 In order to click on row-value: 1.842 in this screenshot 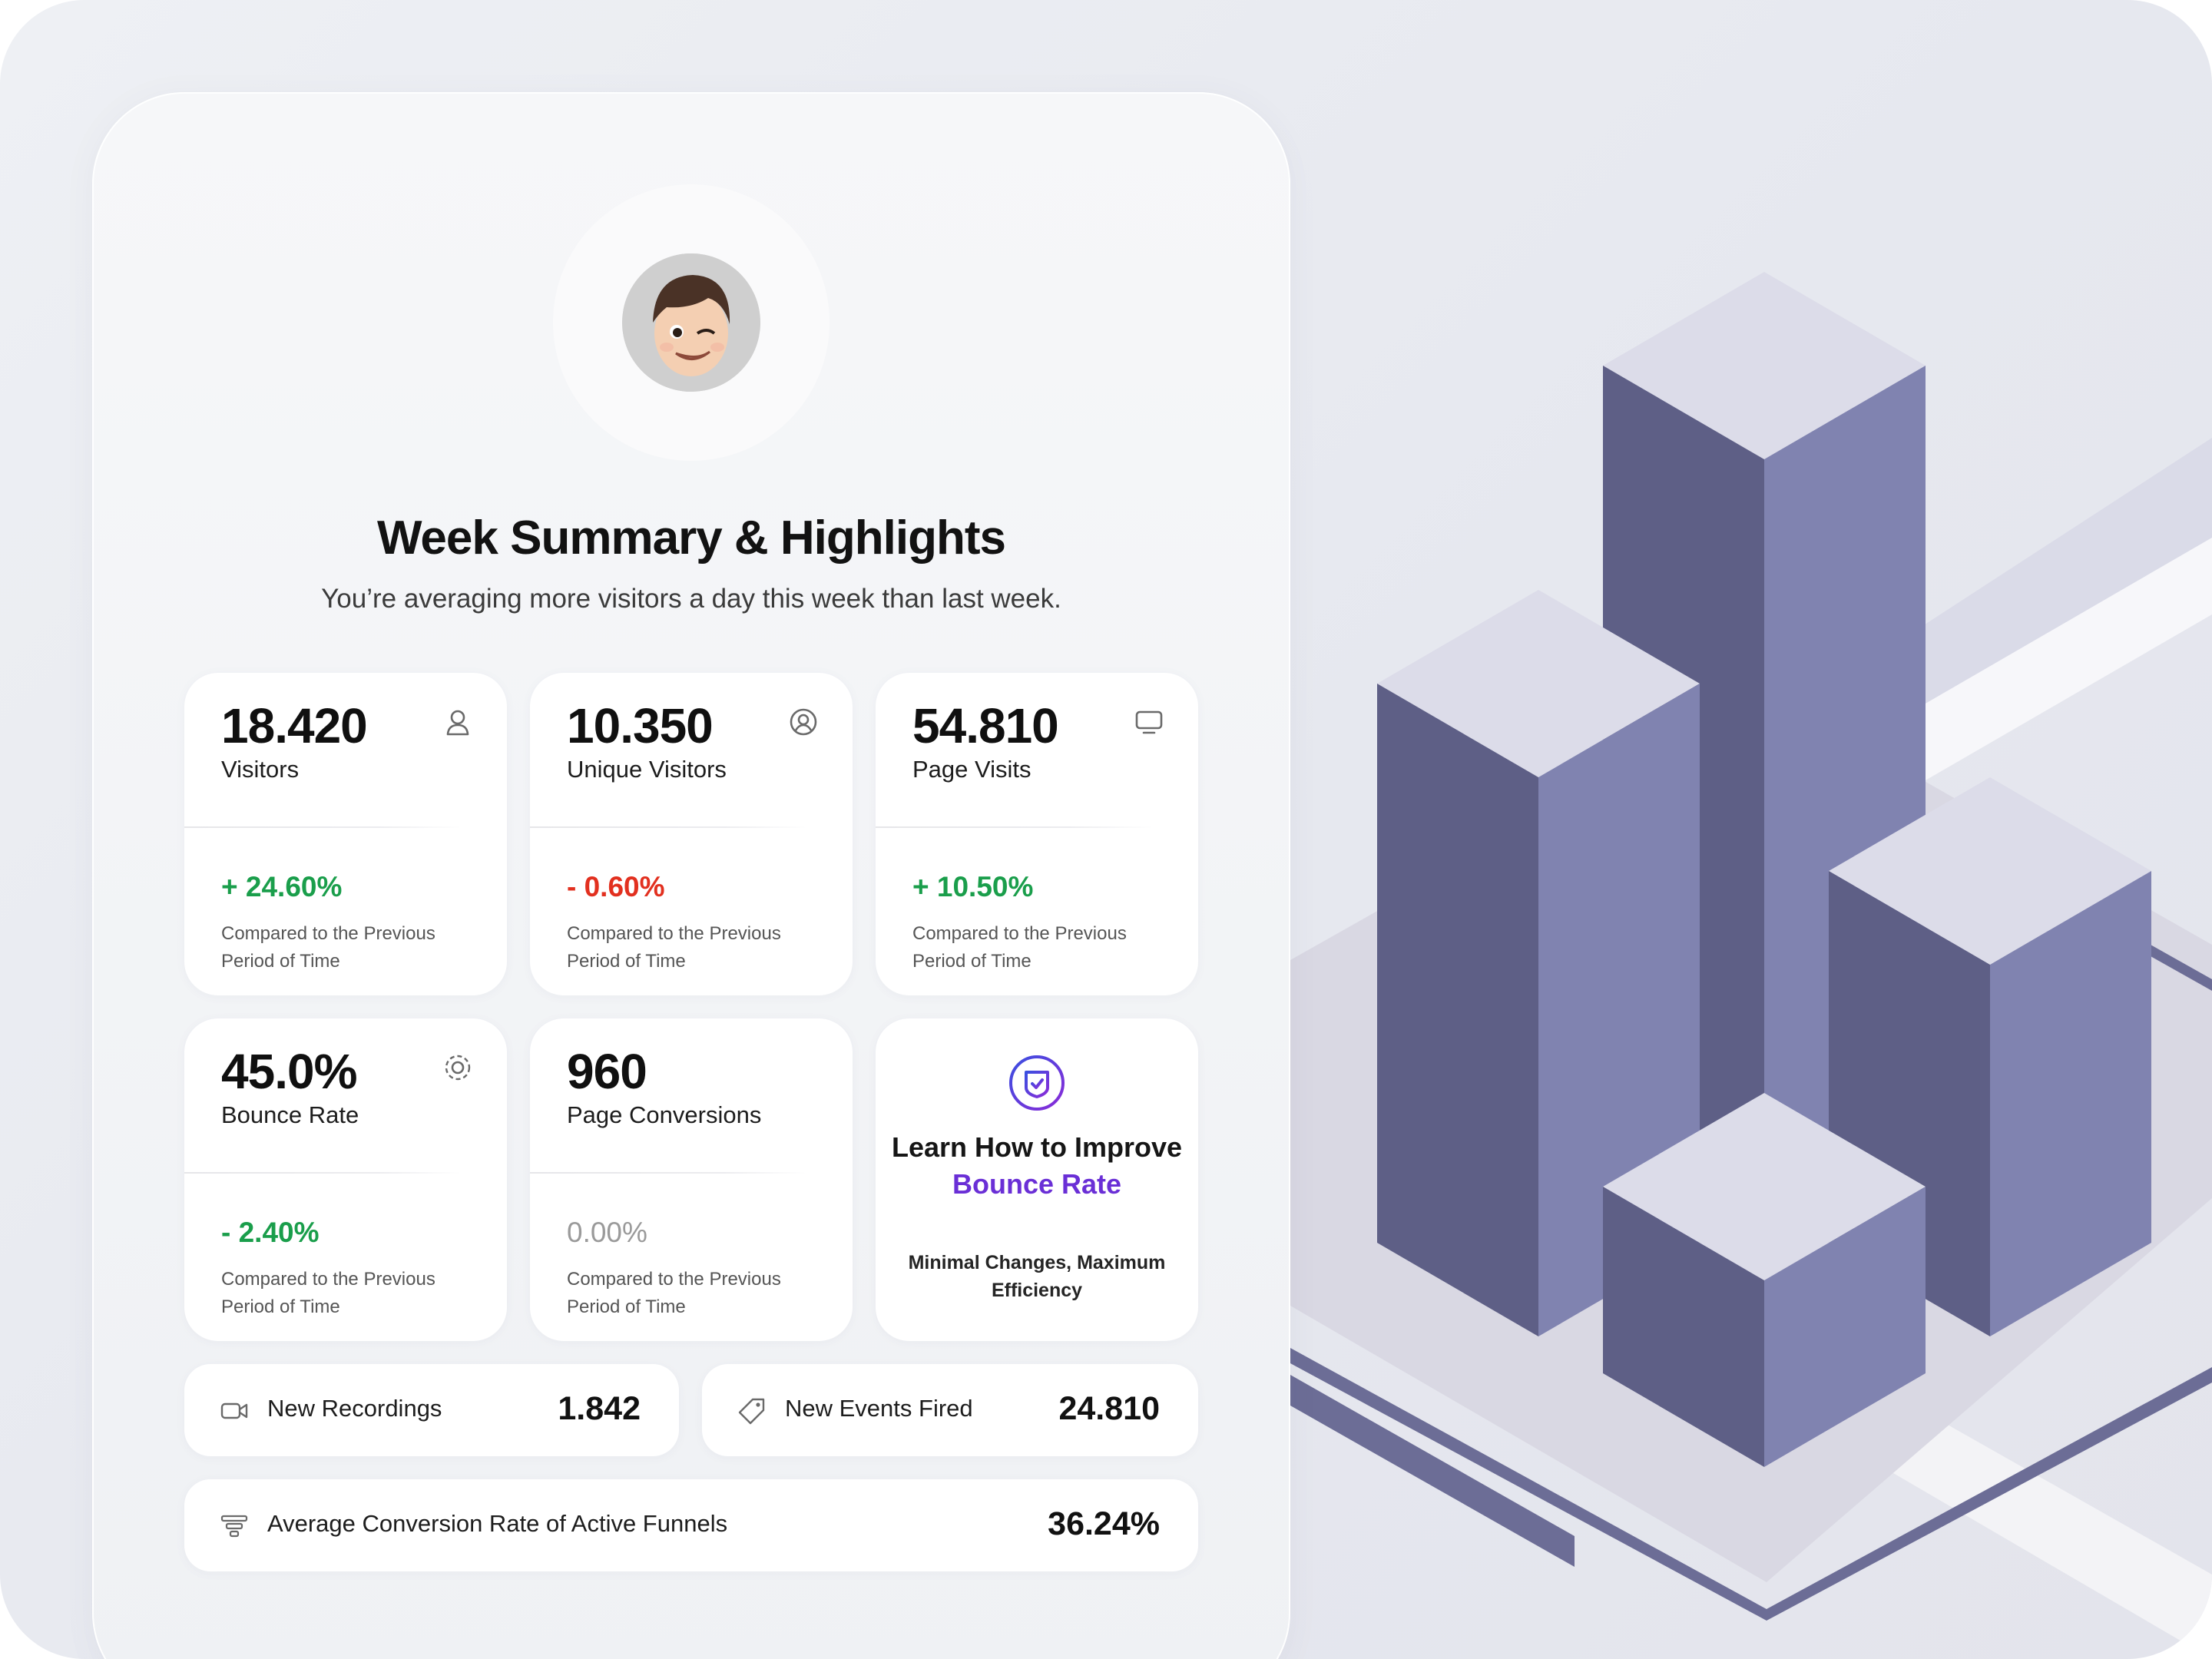, I will do `click(600, 1409)`.